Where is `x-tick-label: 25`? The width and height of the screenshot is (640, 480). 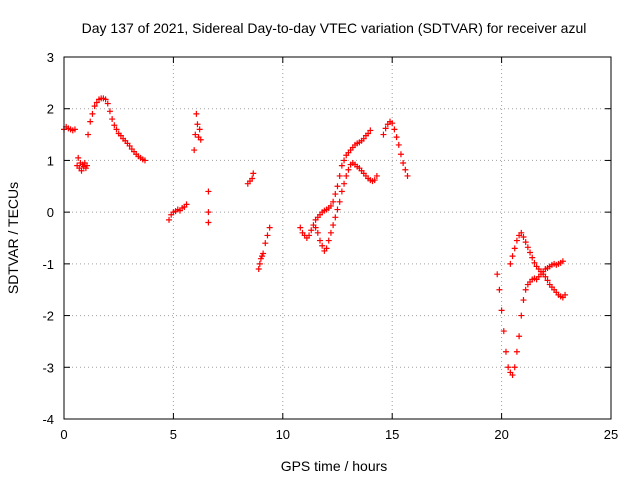 x-tick-label: 25 is located at coordinates (611, 434).